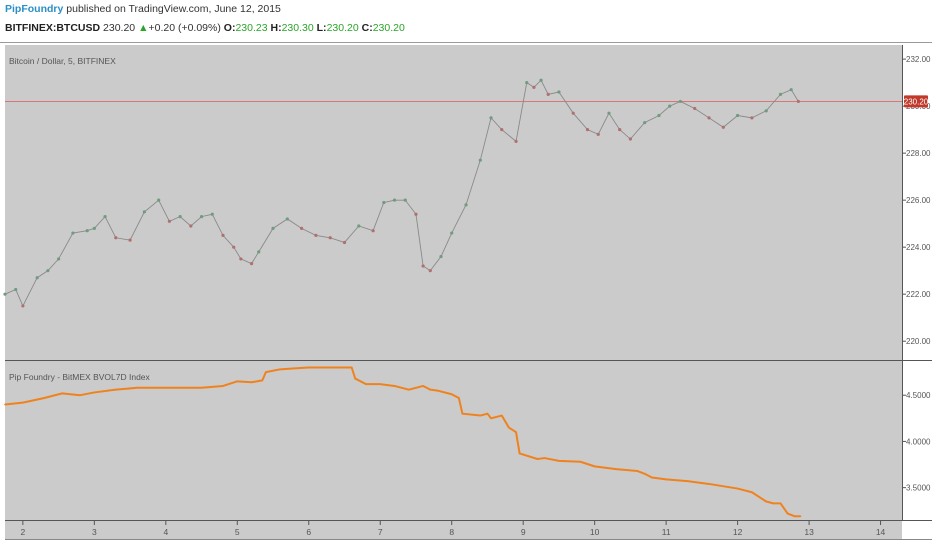 This screenshot has width=932, height=550. Describe the element at coordinates (881, 532) in the screenshot. I see `x-tick-label: 14` at that location.